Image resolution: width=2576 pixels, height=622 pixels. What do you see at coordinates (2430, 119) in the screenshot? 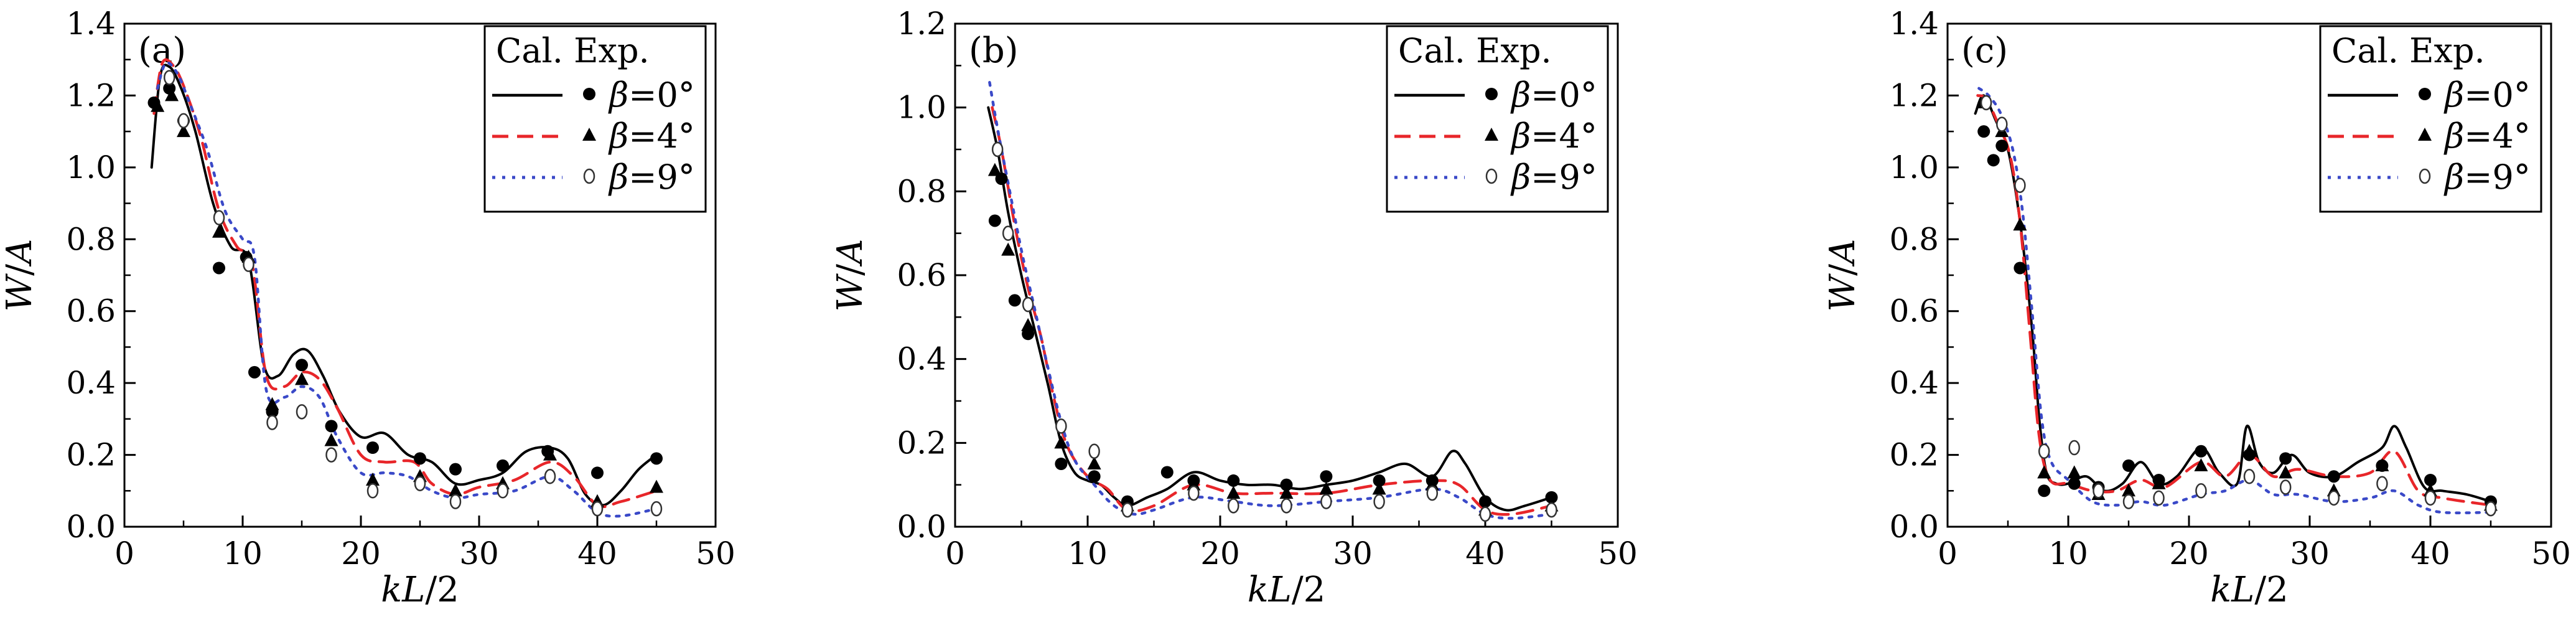
I see `legend: Cal. Exp. β=0°β=4°β=9°` at bounding box center [2430, 119].